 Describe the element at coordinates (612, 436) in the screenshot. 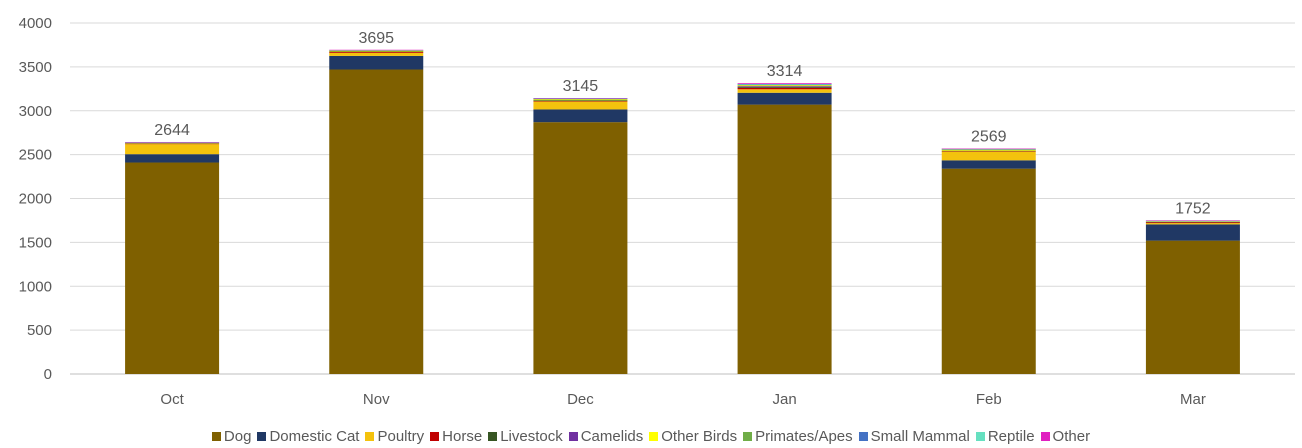

I see `legend-label: Camelids` at that location.